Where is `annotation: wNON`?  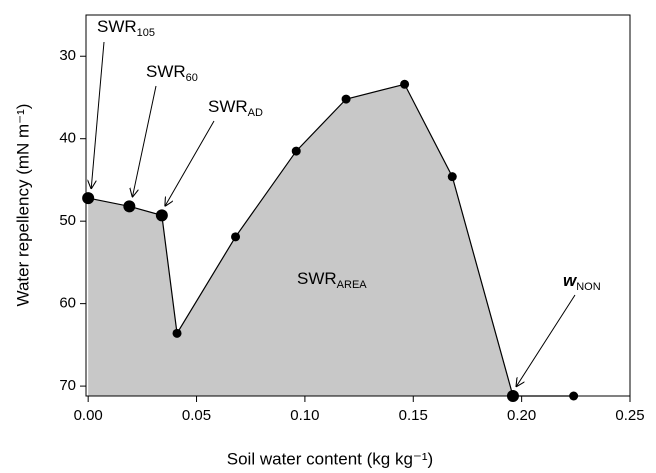
annotation: wNON is located at coordinates (582, 281).